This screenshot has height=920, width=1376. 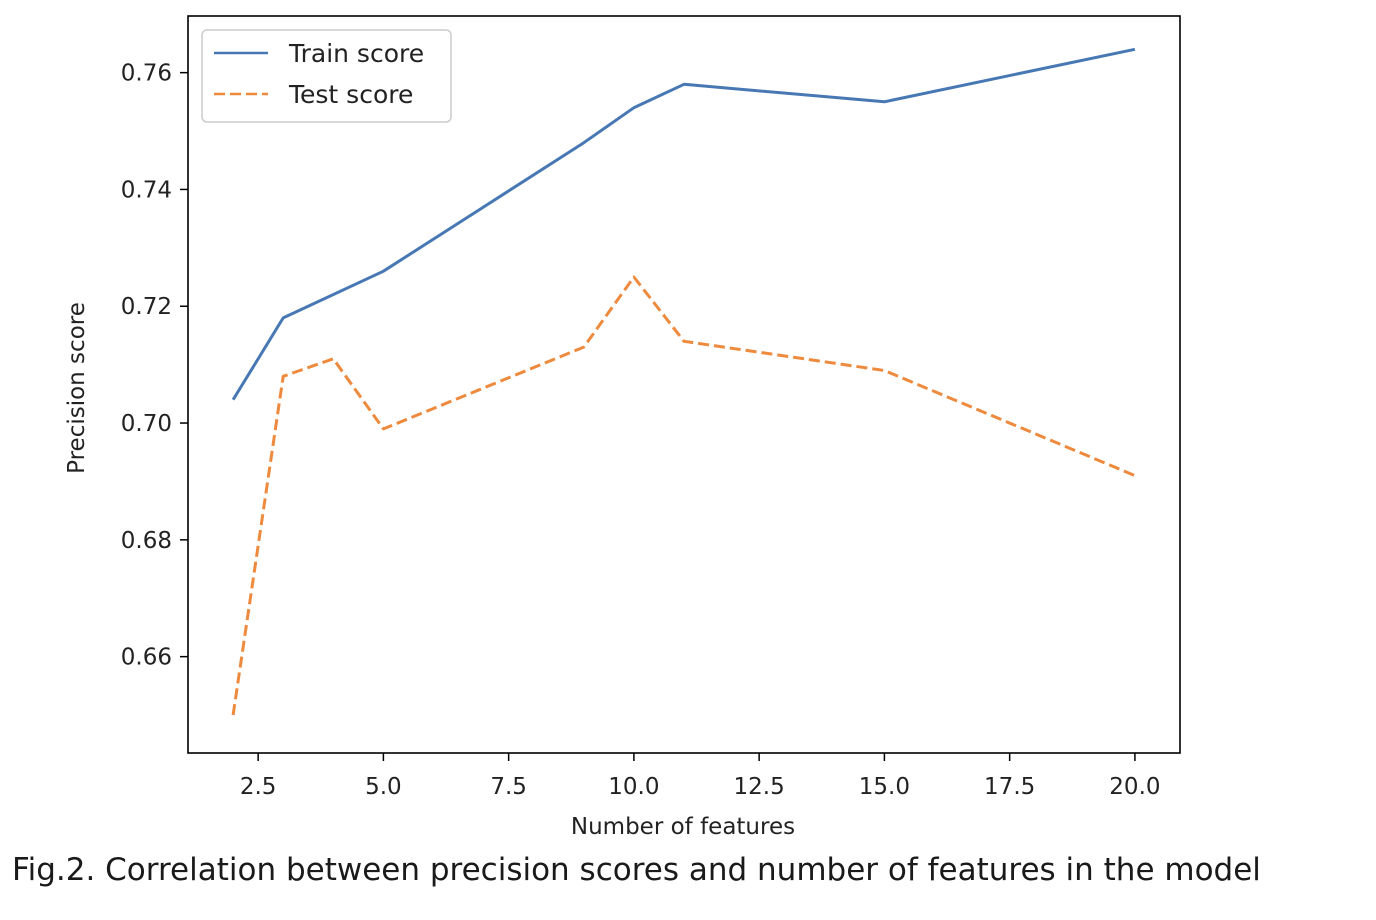 What do you see at coordinates (356, 53) in the screenshot?
I see `legend-label-train-score: Train score` at bounding box center [356, 53].